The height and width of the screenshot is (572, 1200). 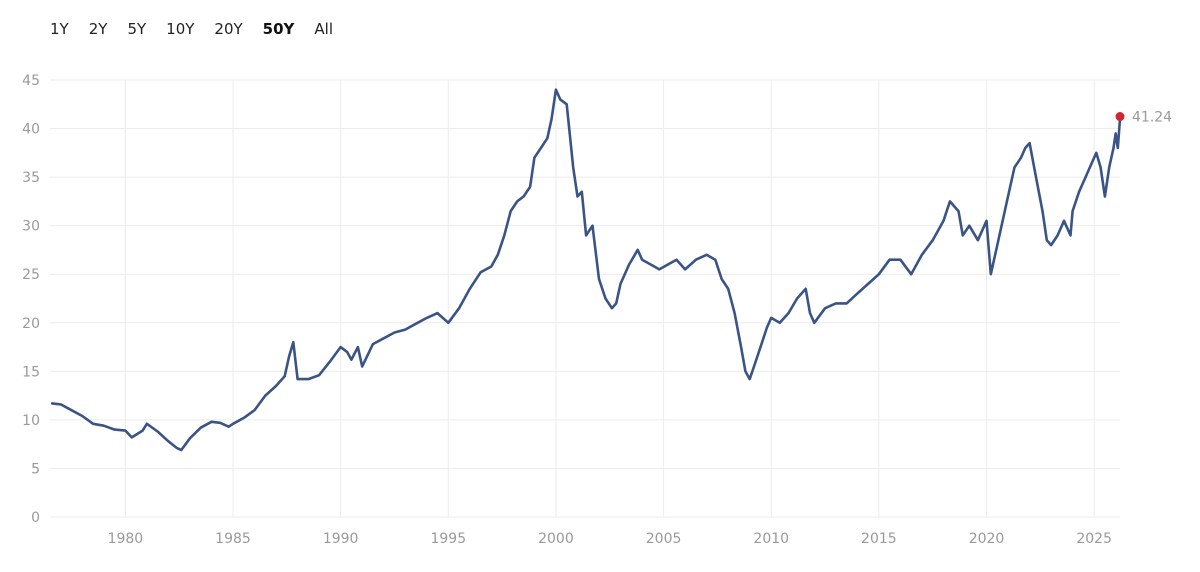 What do you see at coordinates (1094, 539) in the screenshot?
I see `x-tick-label: 2025` at bounding box center [1094, 539].